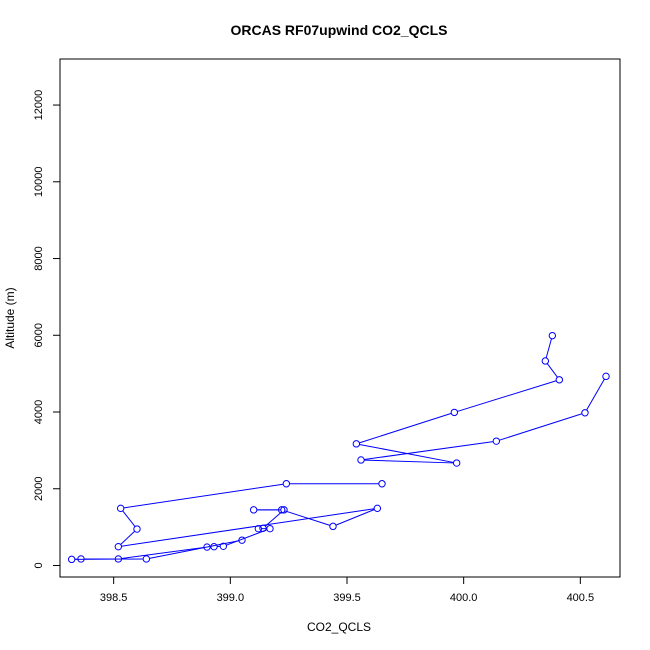 The width and height of the screenshot is (650, 650). I want to click on x-tick-label: 400.5, so click(581, 598).